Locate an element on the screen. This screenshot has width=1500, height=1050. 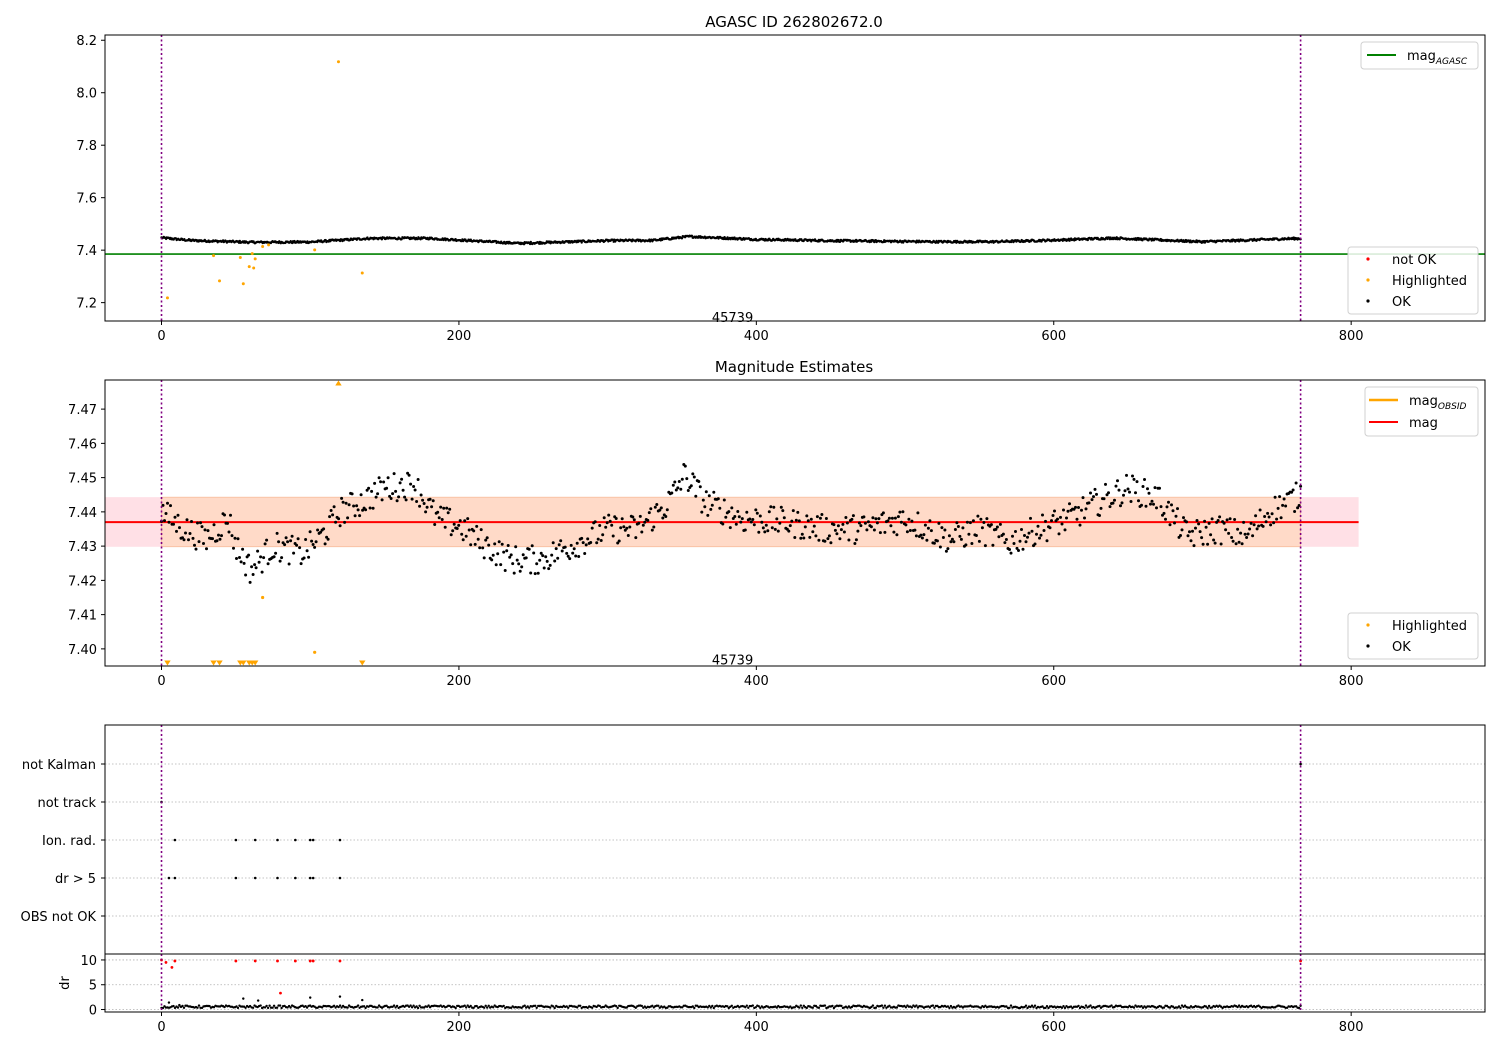
legend-box is located at coordinates (1413, 636).